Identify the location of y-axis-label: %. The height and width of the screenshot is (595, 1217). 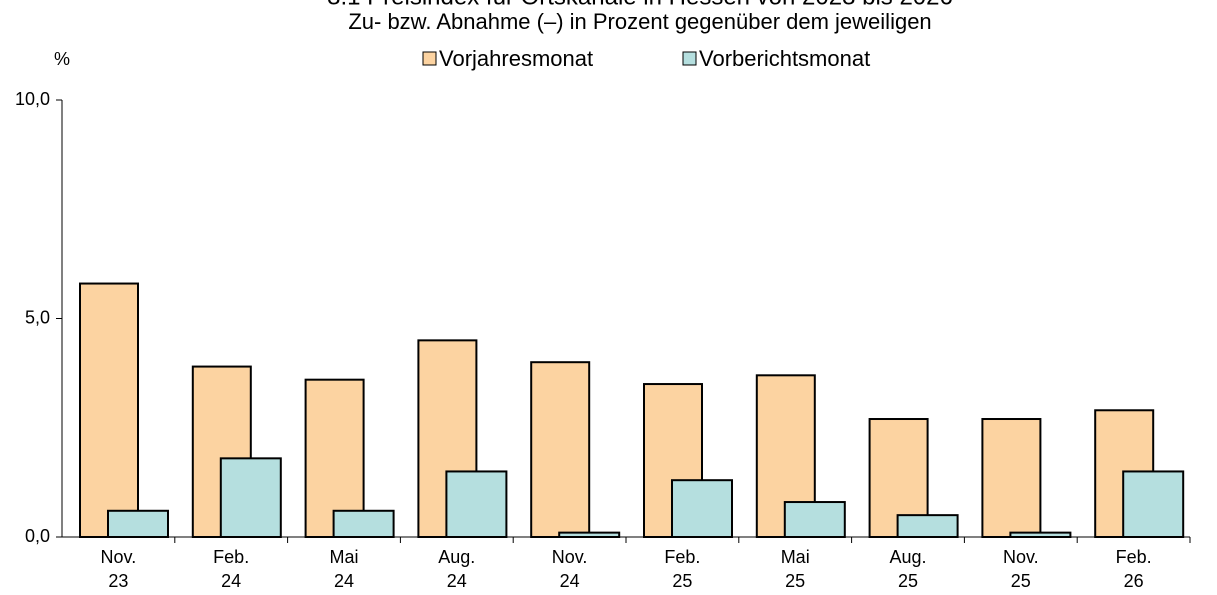
(62, 59).